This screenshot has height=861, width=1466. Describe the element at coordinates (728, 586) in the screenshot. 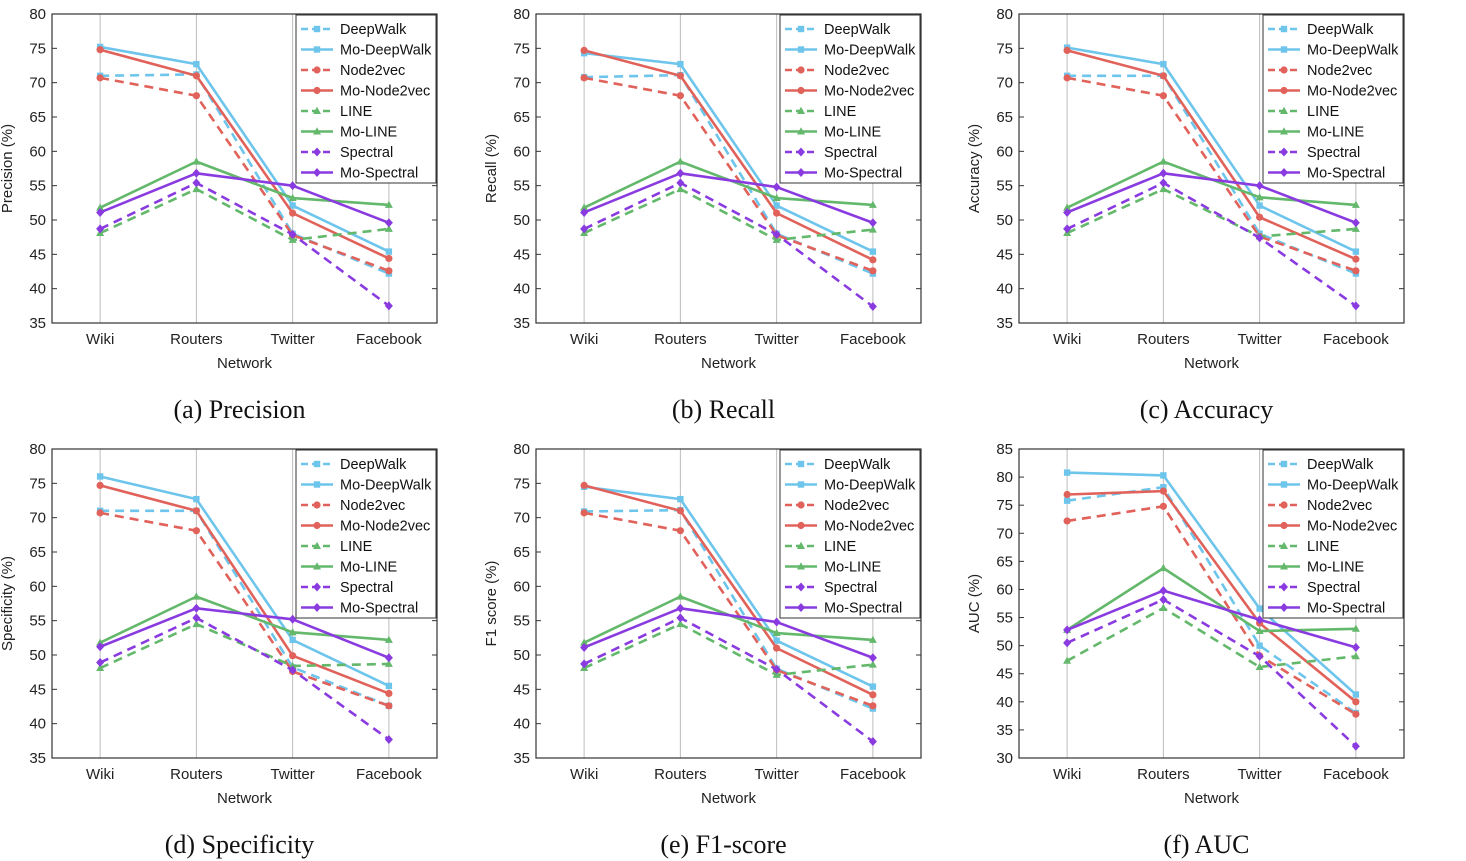

I see `series-line-mo-deepwalk` at that location.